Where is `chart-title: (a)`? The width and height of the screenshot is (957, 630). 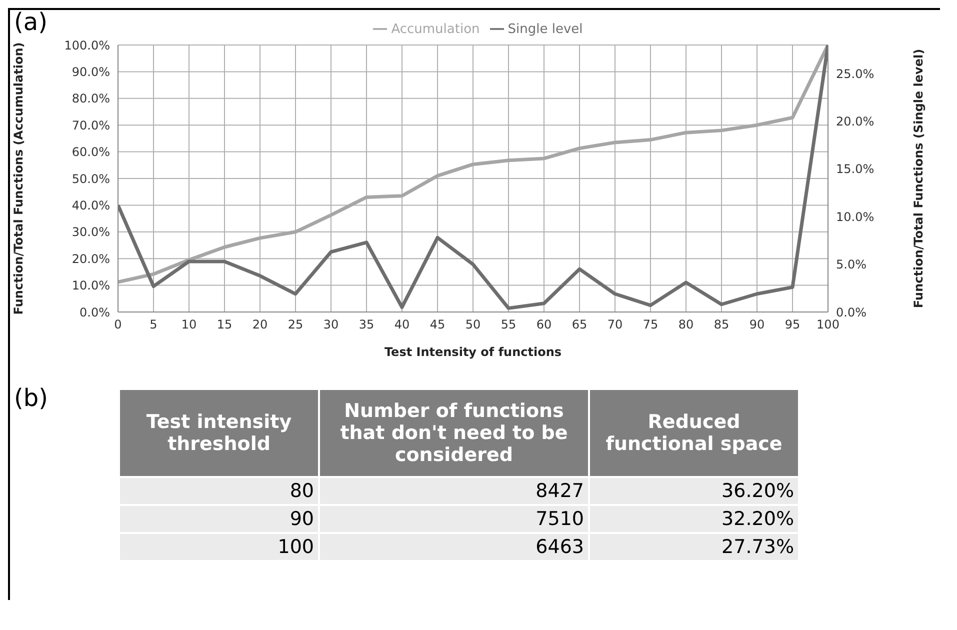 chart-title: (a) is located at coordinates (31, 22).